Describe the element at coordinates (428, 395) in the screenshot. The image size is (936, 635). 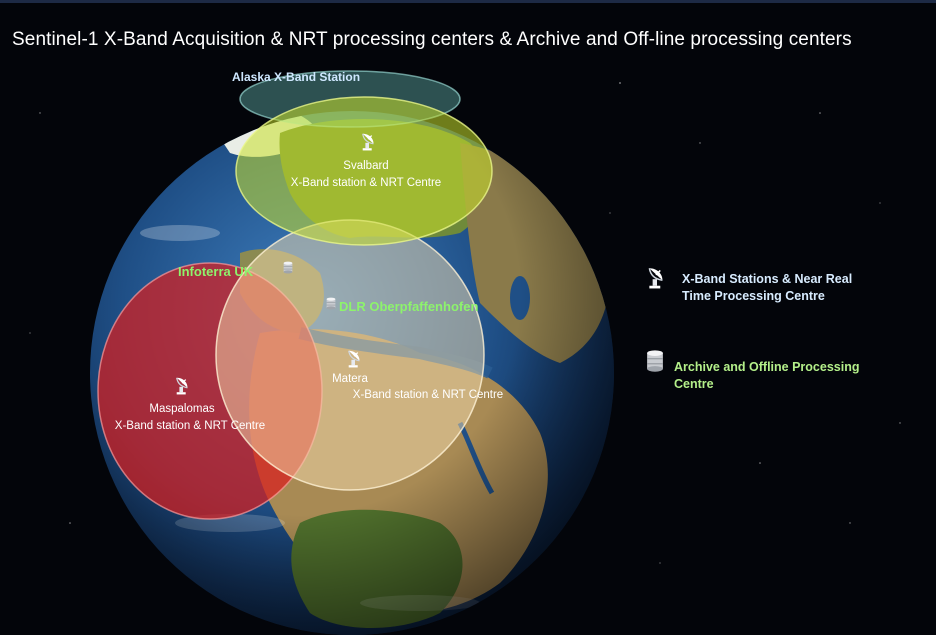
I see `matera-desc: X-Band station & NRT Centre` at that location.